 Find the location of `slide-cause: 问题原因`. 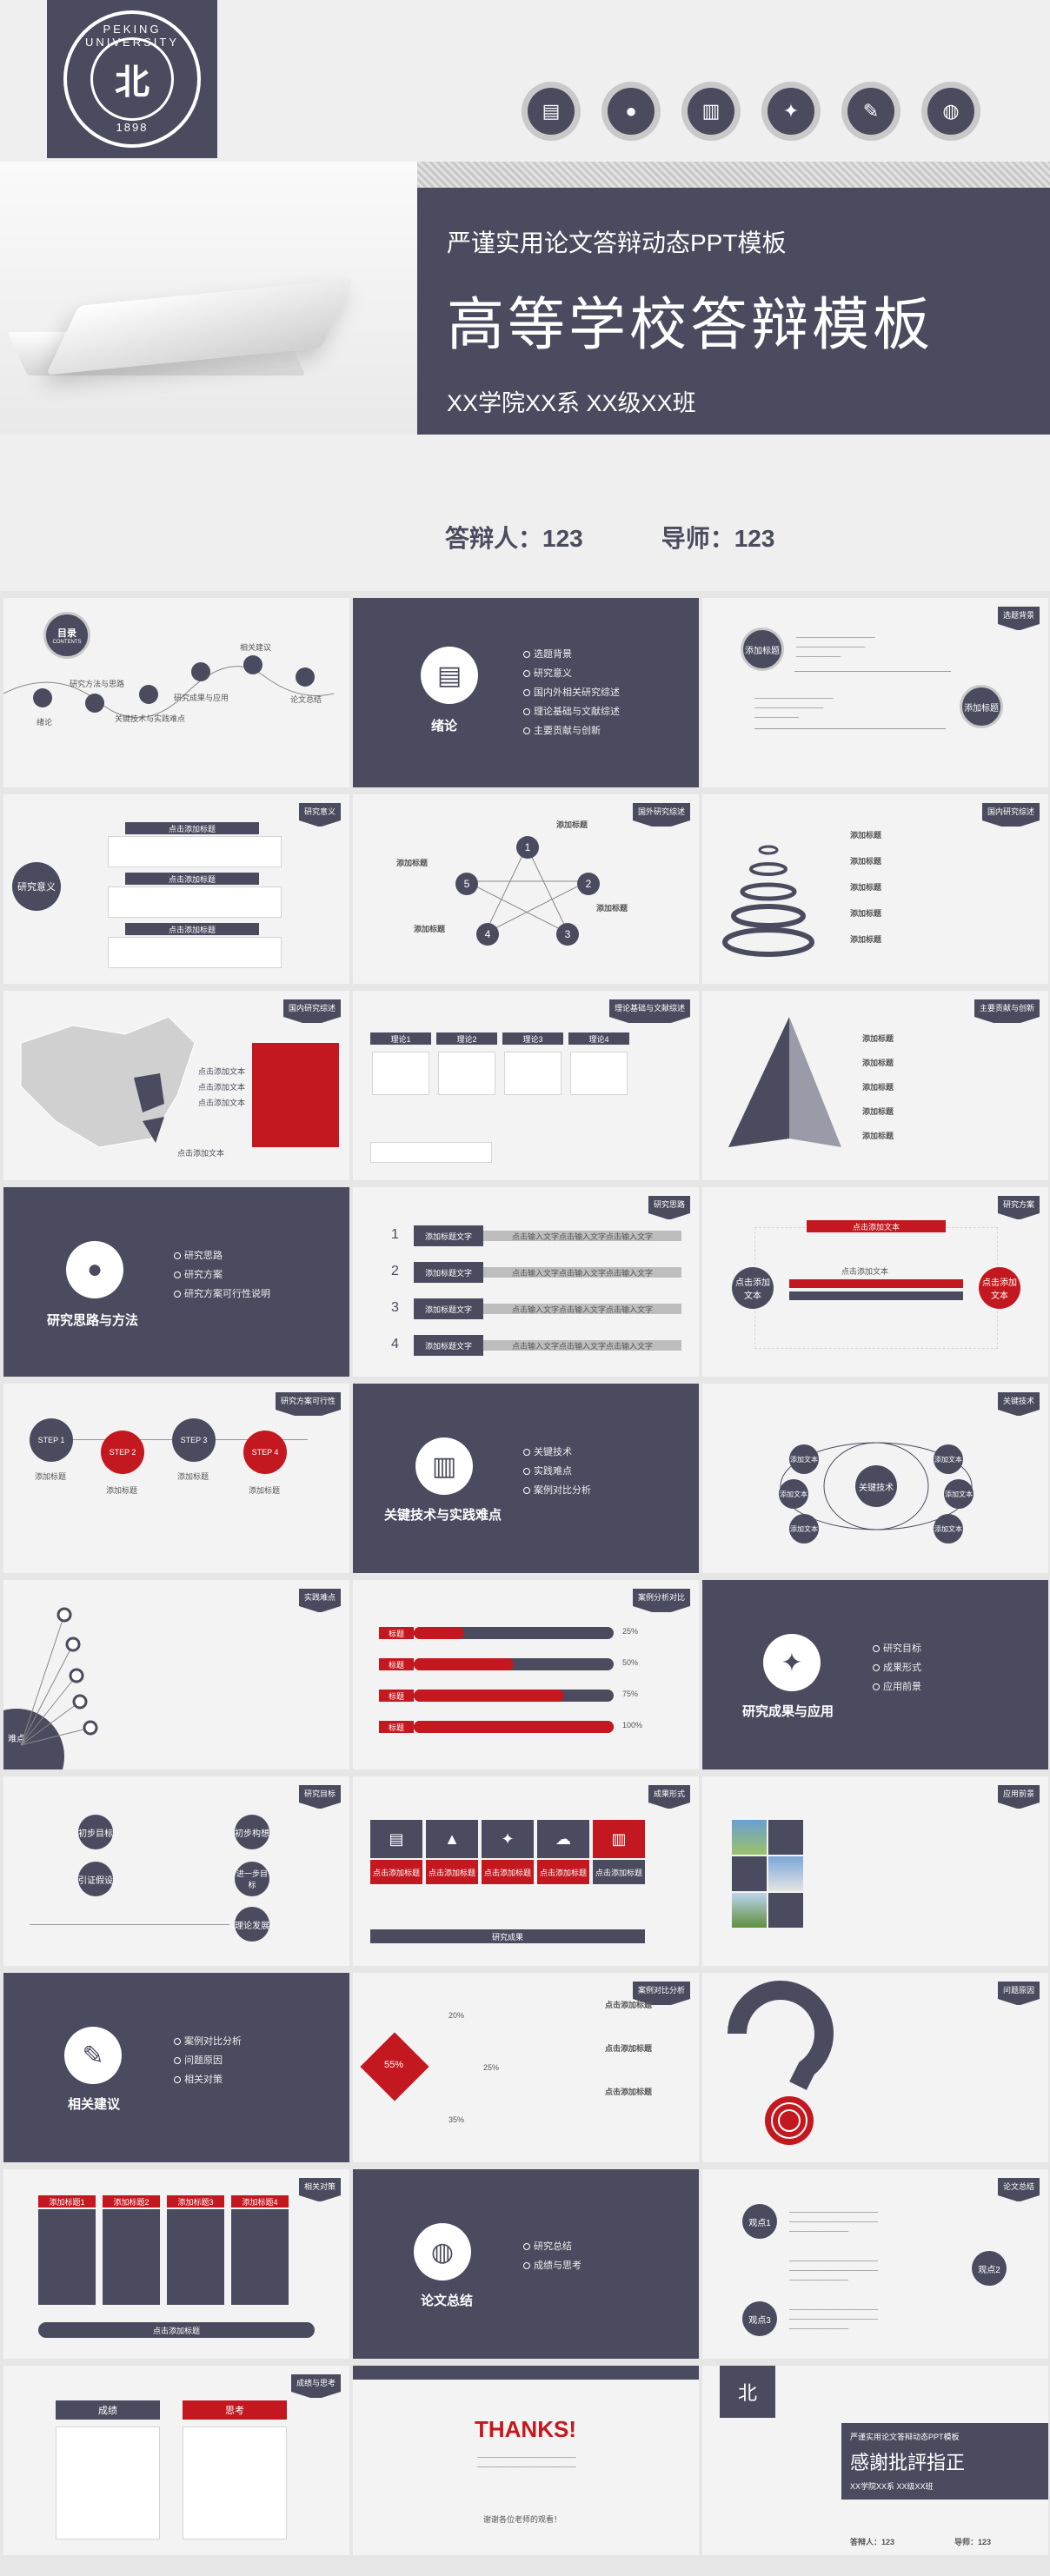

slide-cause: 问题原因 is located at coordinates (875, 2067).